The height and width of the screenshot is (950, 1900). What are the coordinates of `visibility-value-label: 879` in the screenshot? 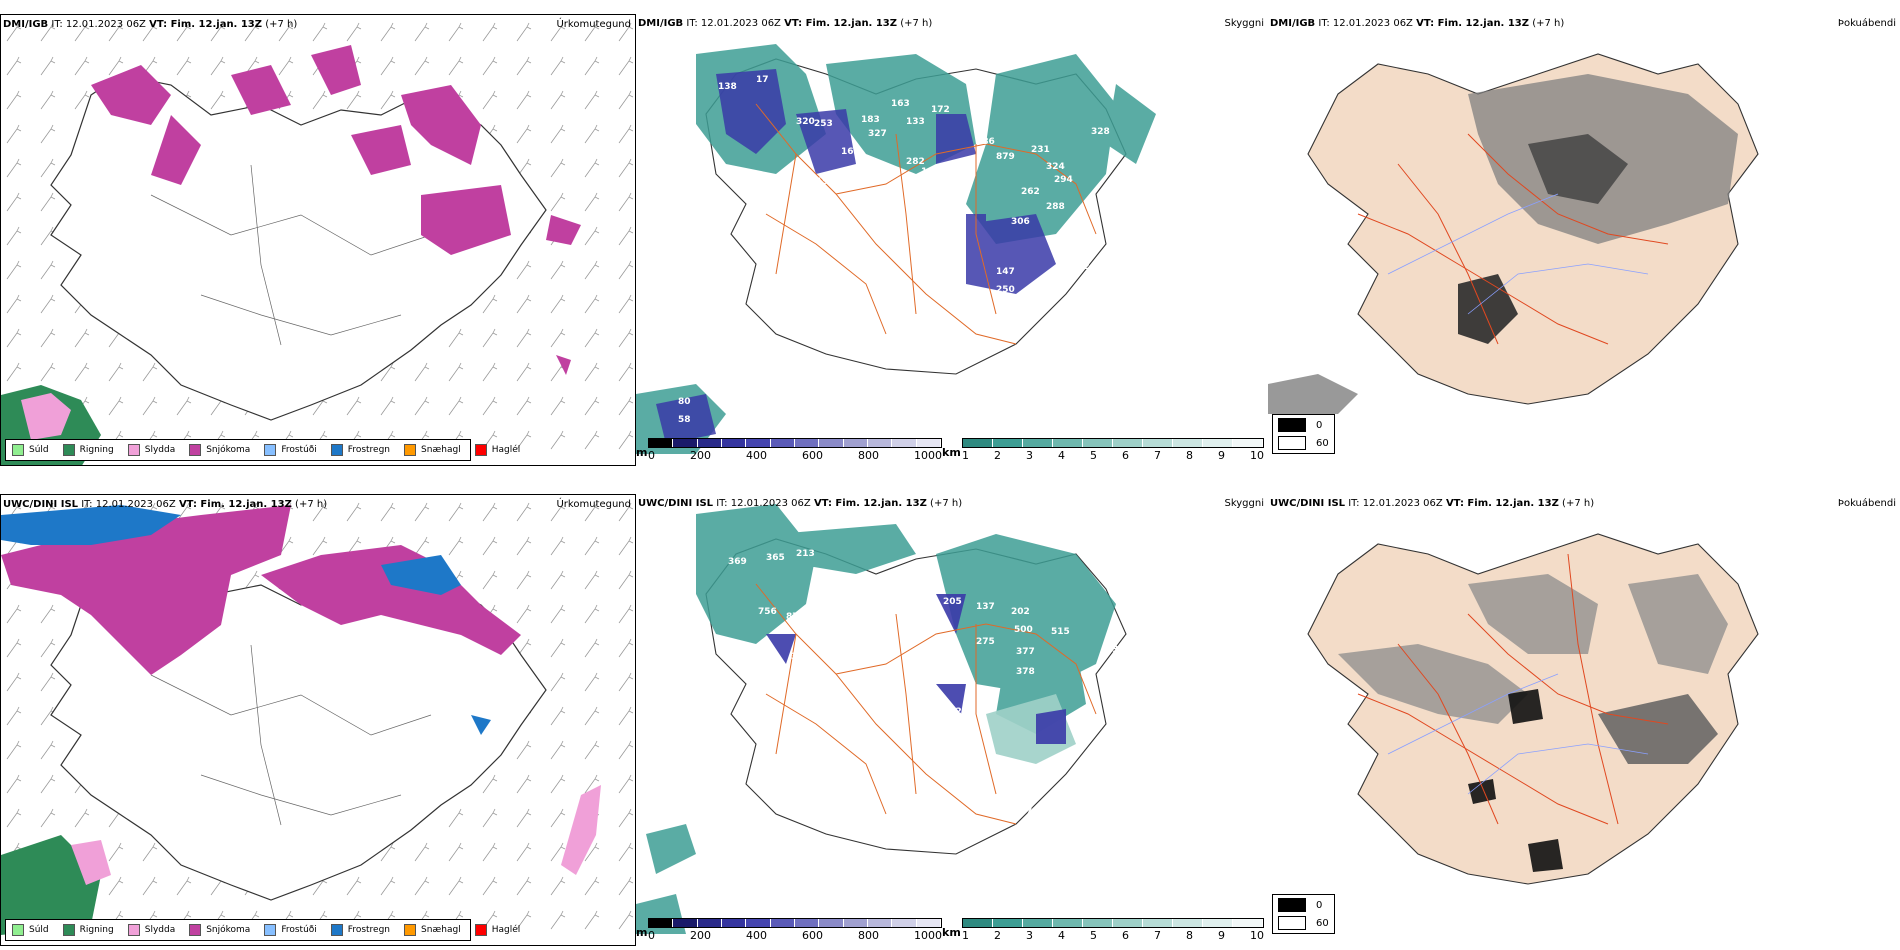 It's located at (1005, 157).